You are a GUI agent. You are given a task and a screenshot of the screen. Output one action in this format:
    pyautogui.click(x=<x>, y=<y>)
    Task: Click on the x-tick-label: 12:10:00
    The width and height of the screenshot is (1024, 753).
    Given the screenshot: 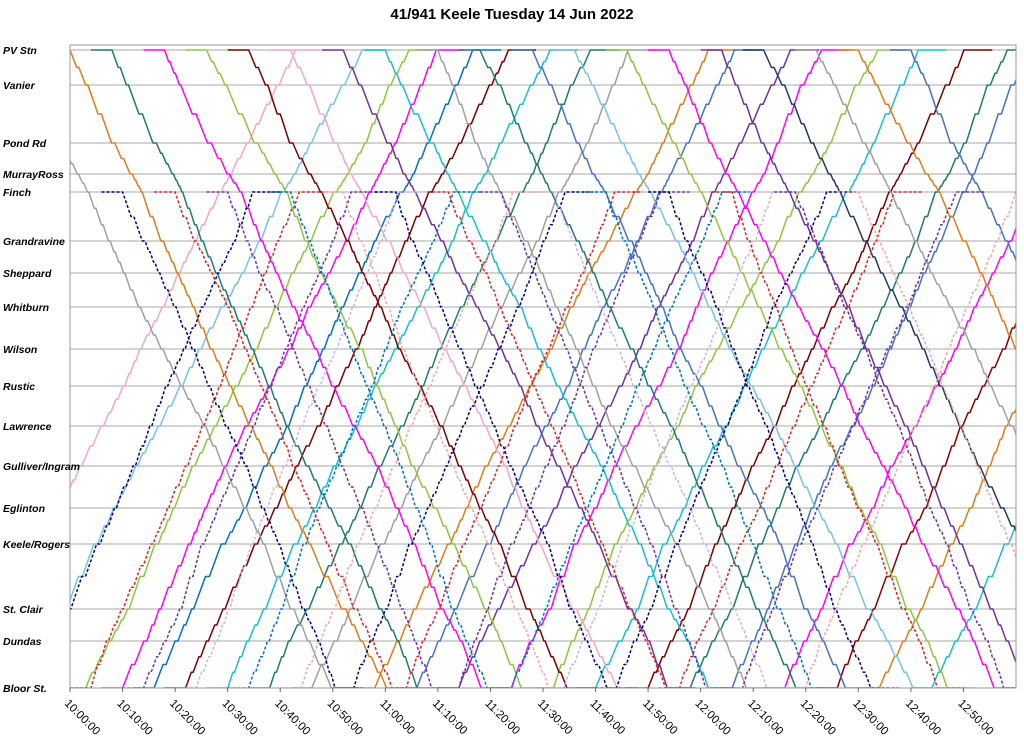 What is the action you would take?
    pyautogui.click(x=765, y=718)
    